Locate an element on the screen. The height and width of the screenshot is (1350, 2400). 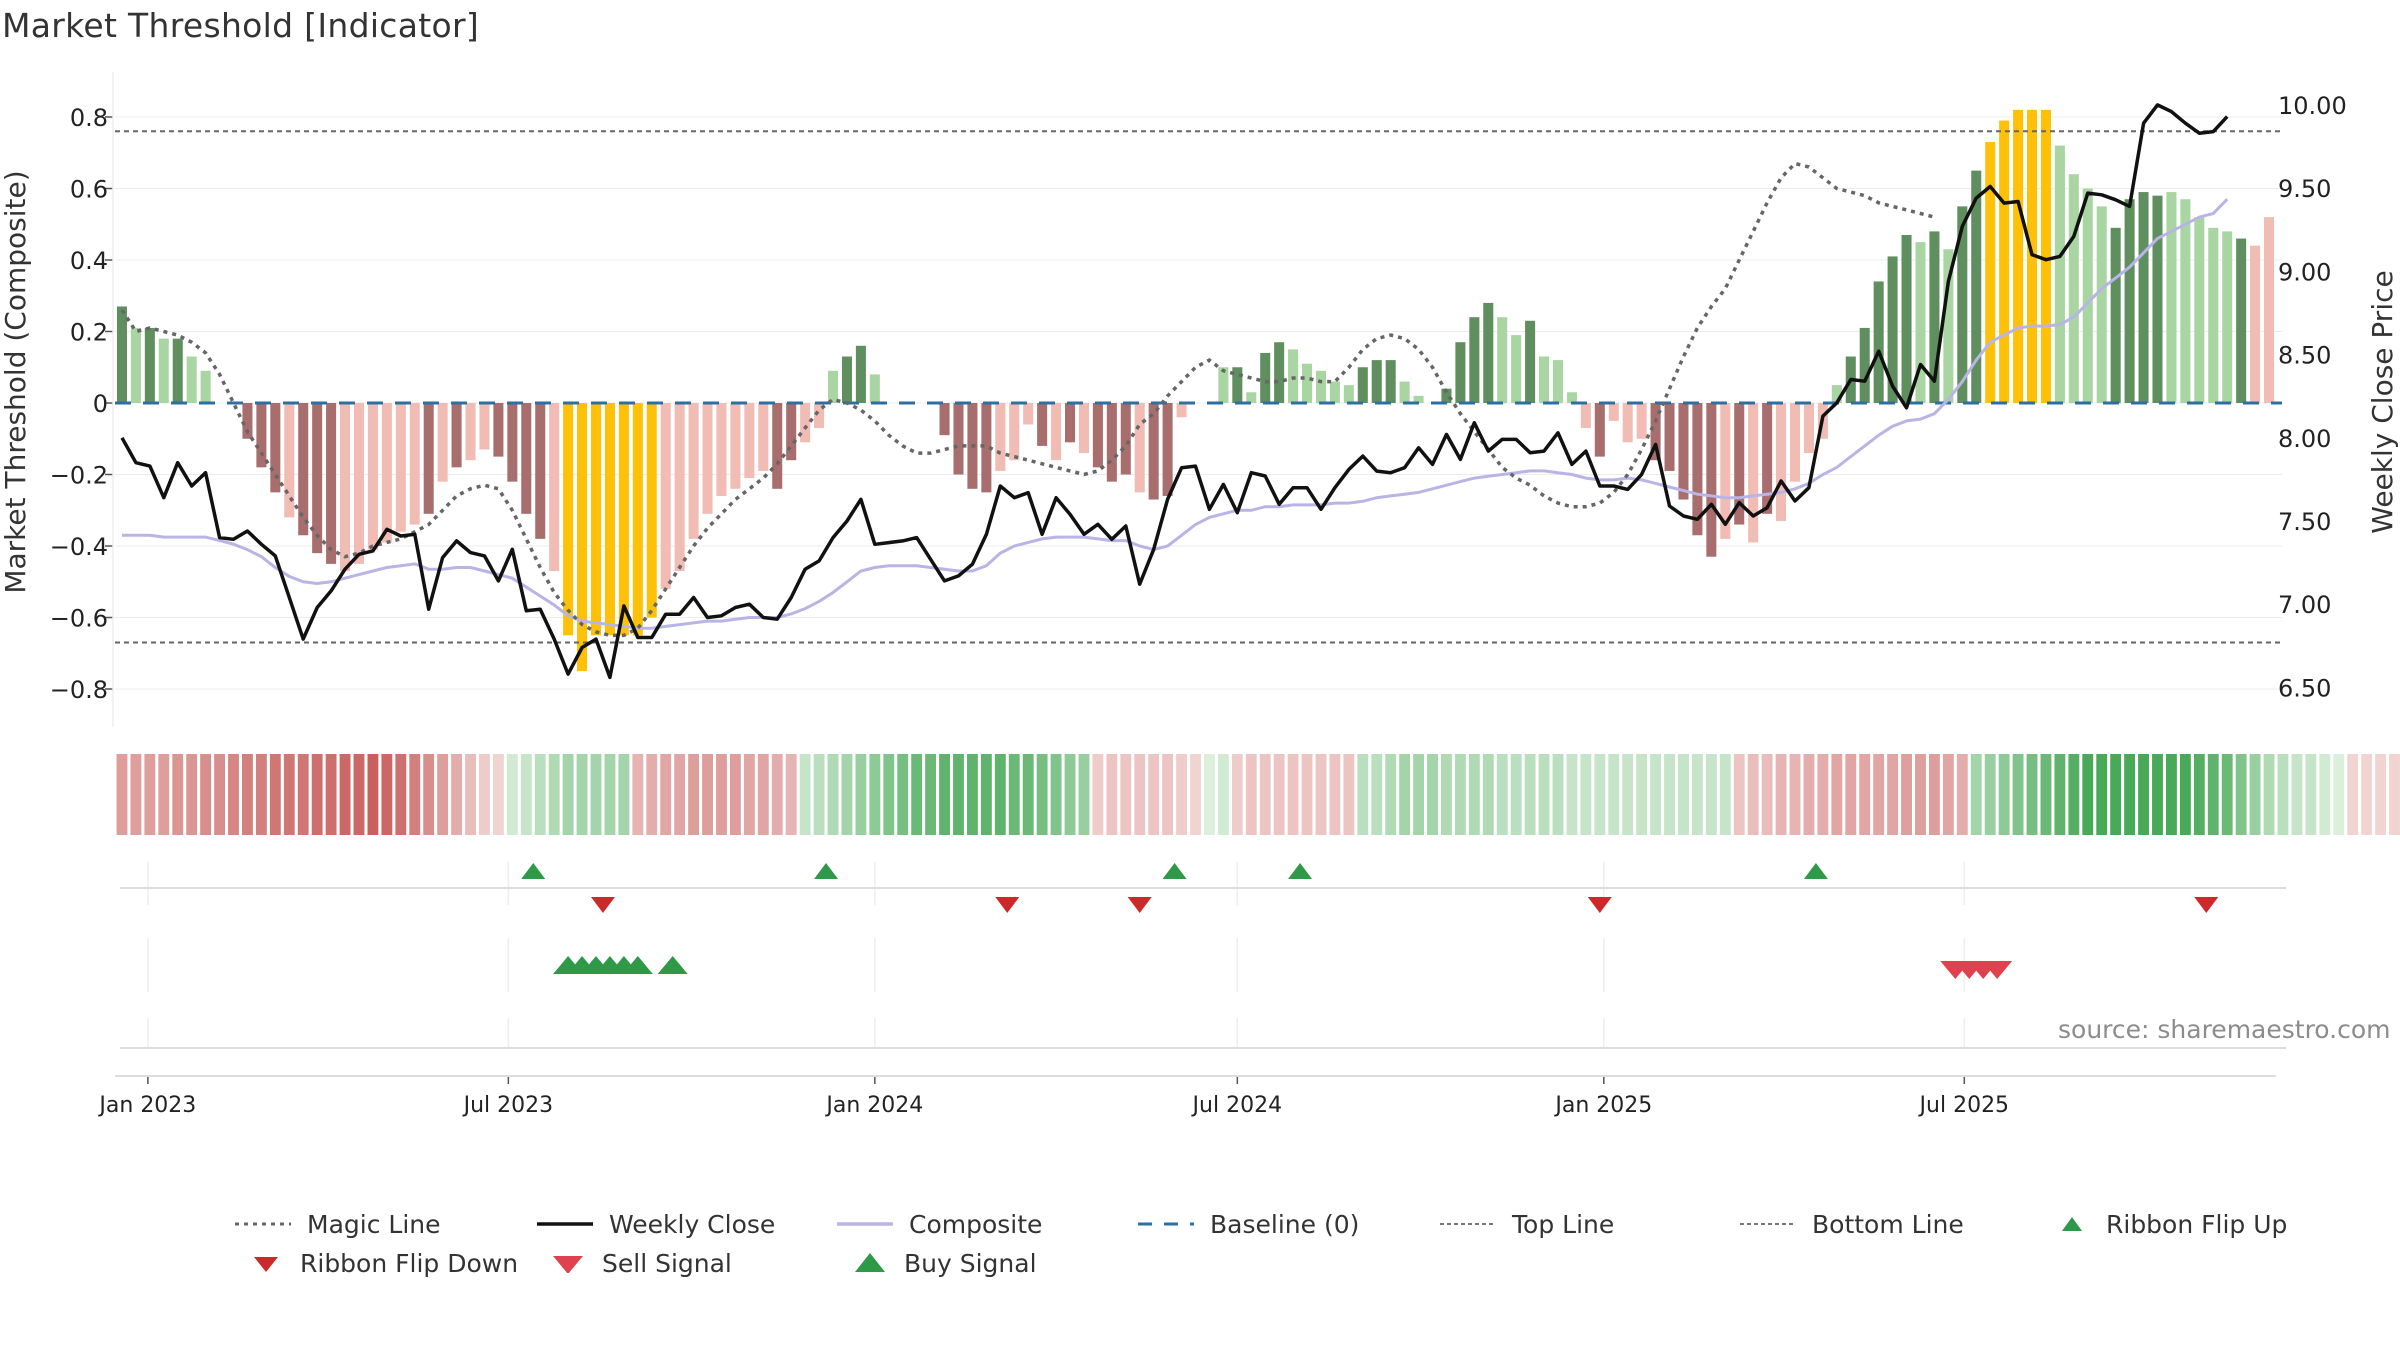
y-tick-label: 0.8 is located at coordinates (89, 118).